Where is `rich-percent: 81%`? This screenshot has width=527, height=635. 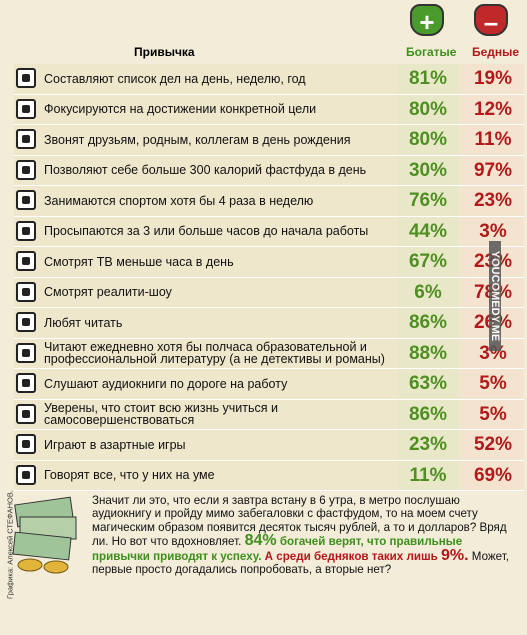 rich-percent: 81% is located at coordinates (428, 78).